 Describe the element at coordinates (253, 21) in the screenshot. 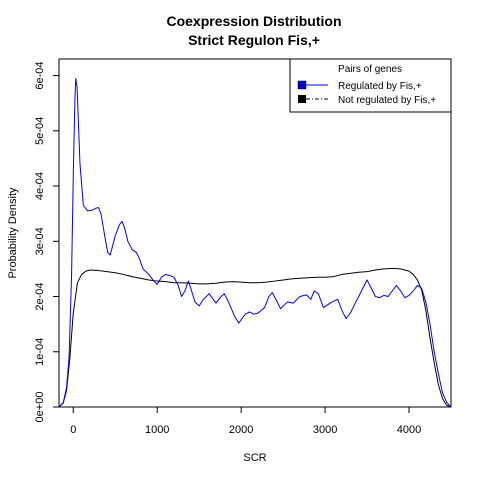

I see `chart-title: Coexpression Distribution` at that location.